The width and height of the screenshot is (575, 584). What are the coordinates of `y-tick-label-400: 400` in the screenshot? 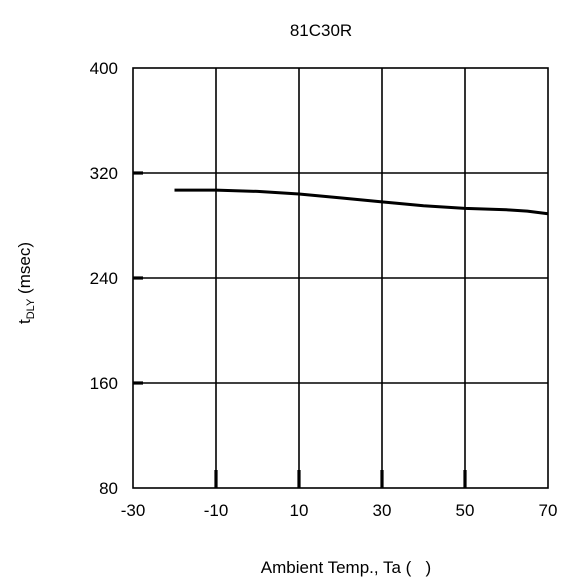 It's located at (104, 68).